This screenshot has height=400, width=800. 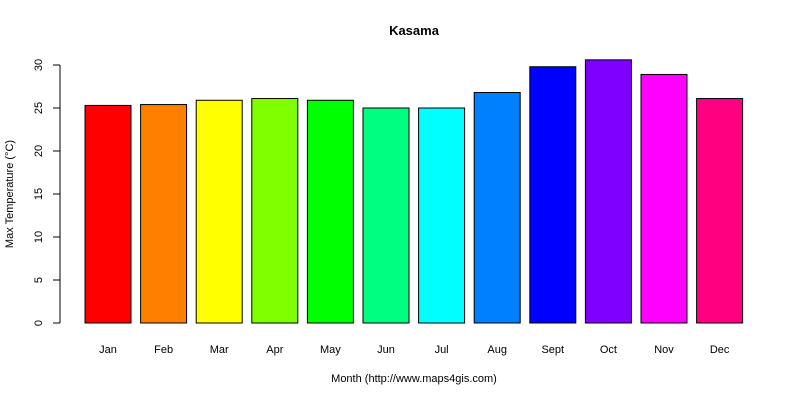 I want to click on x-tick-label: Sept, so click(x=552, y=350).